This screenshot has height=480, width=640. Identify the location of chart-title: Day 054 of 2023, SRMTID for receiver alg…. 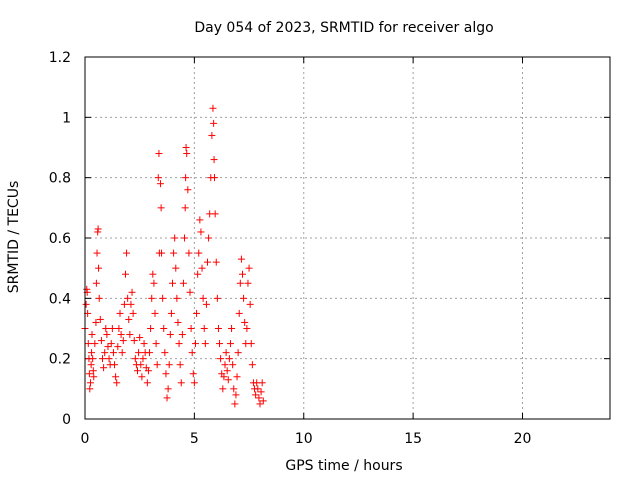
(343, 28).